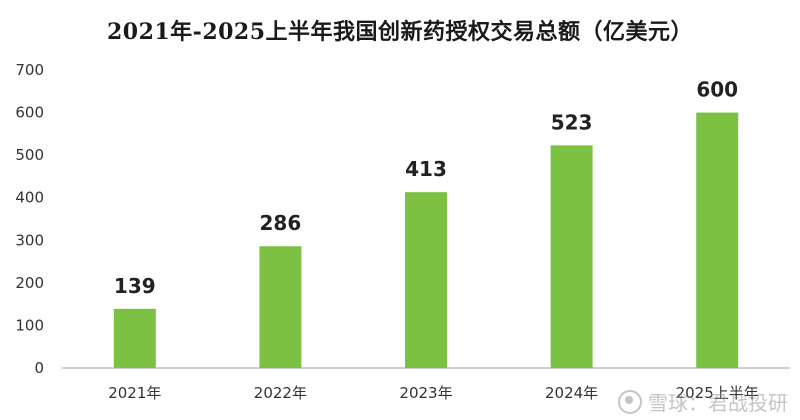  What do you see at coordinates (39, 368) in the screenshot?
I see `y-tick-label: 0` at bounding box center [39, 368].